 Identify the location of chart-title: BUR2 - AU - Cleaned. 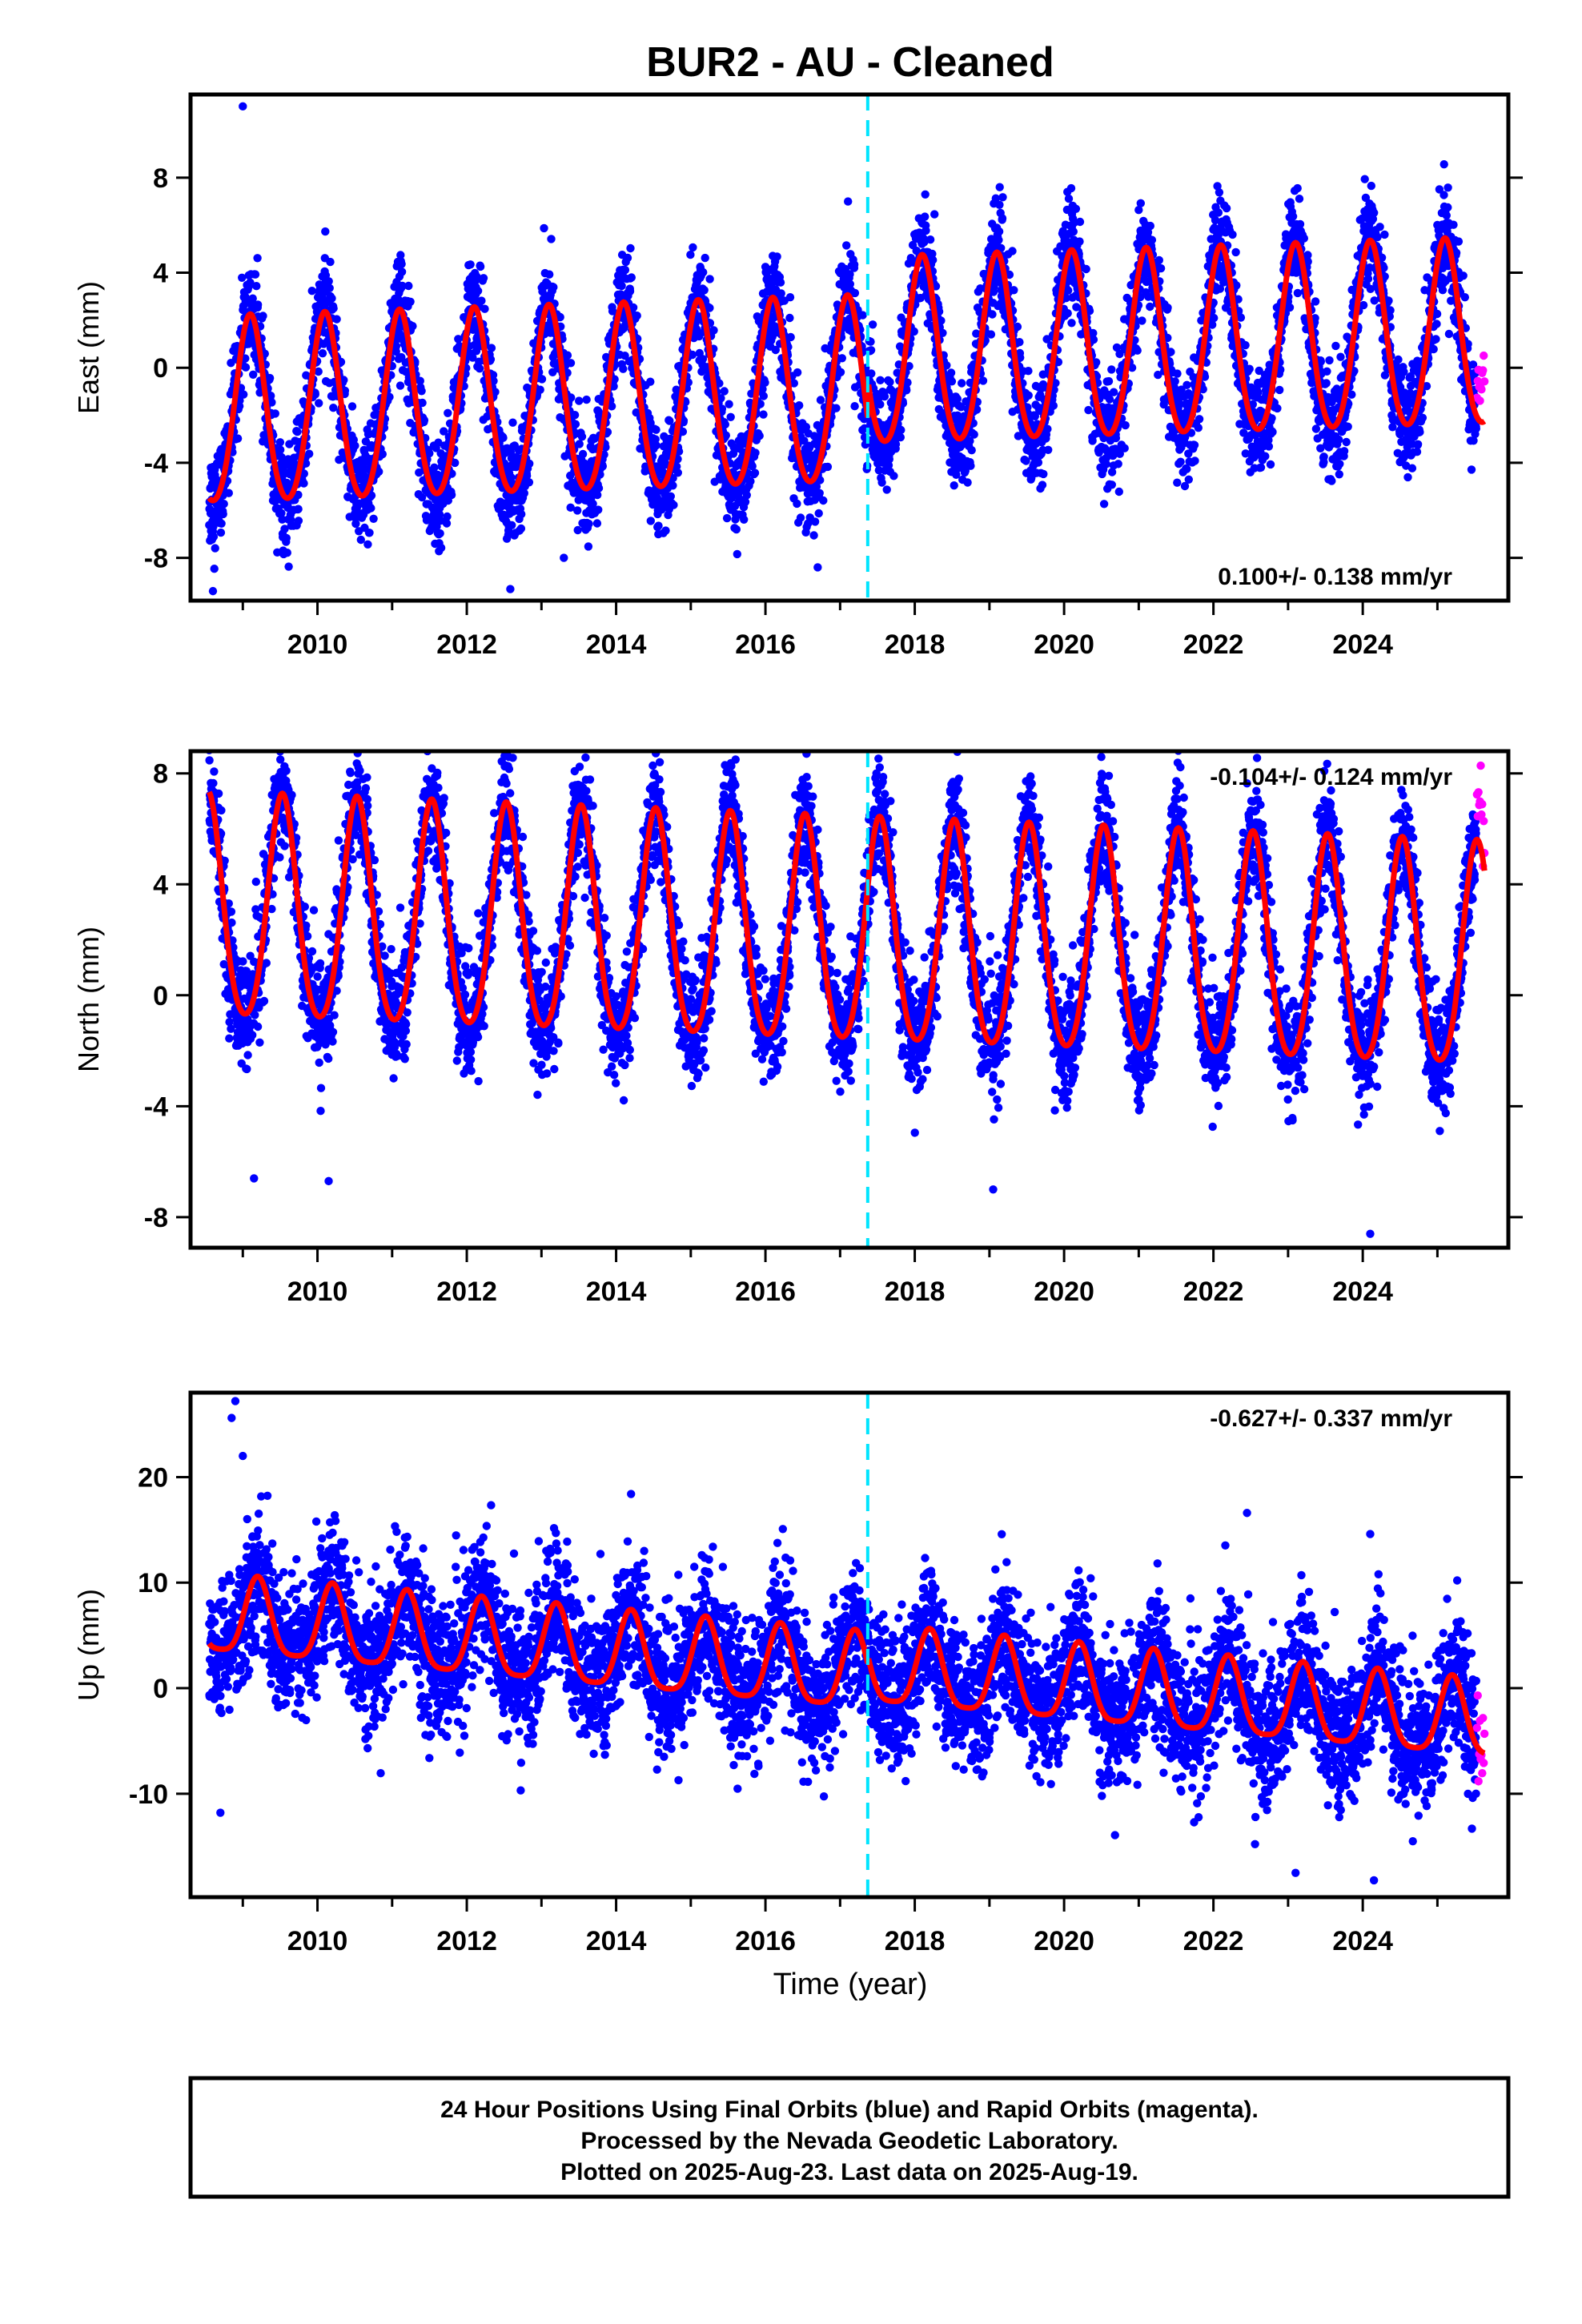
(850, 62).